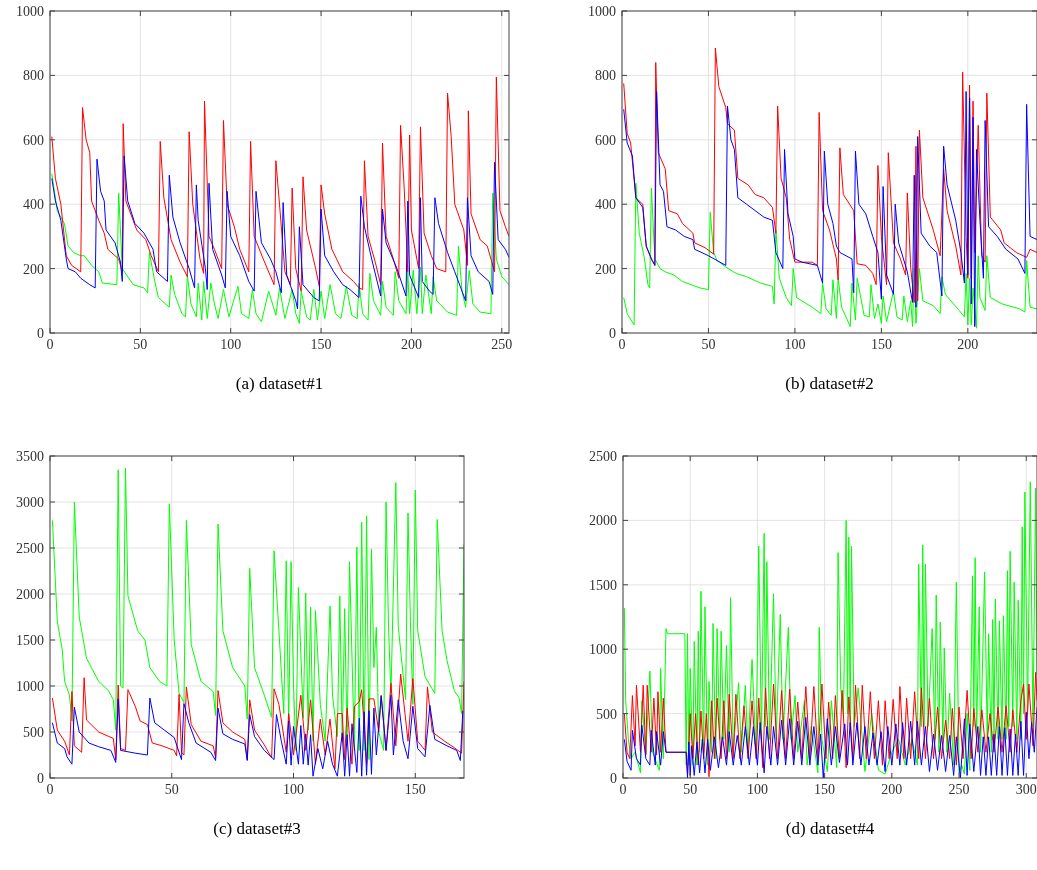  What do you see at coordinates (1026, 789) in the screenshot?
I see `x-tick-label: 300` at bounding box center [1026, 789].